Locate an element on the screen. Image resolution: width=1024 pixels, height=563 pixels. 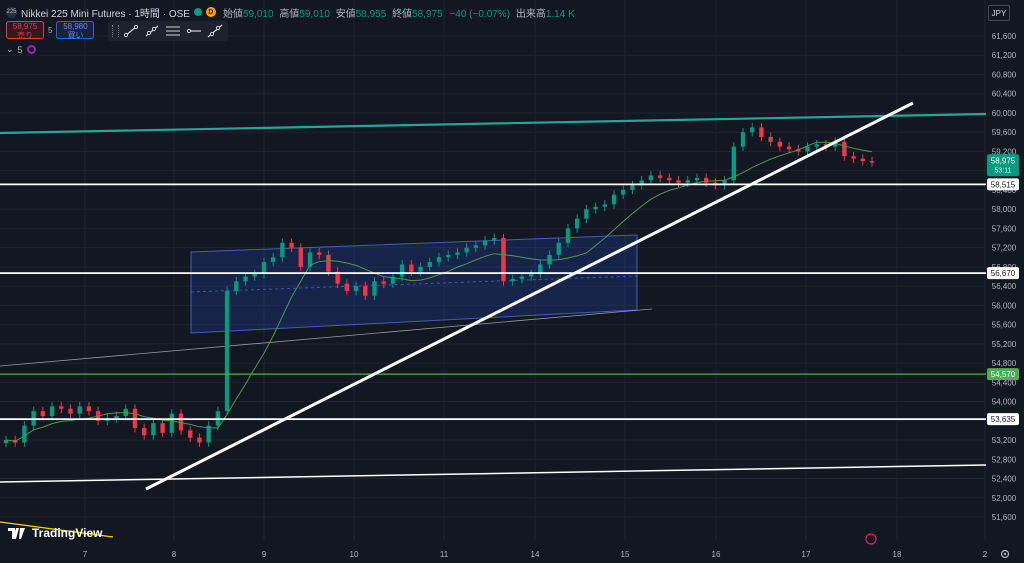
sell-button: 58,975 売り is located at coordinates (25, 30).